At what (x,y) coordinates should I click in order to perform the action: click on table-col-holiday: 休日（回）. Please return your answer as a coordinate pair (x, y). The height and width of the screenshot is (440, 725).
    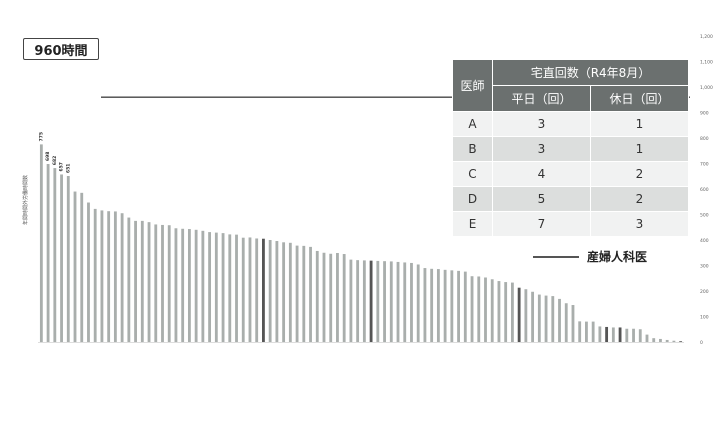
    Looking at the image, I should click on (639, 98).